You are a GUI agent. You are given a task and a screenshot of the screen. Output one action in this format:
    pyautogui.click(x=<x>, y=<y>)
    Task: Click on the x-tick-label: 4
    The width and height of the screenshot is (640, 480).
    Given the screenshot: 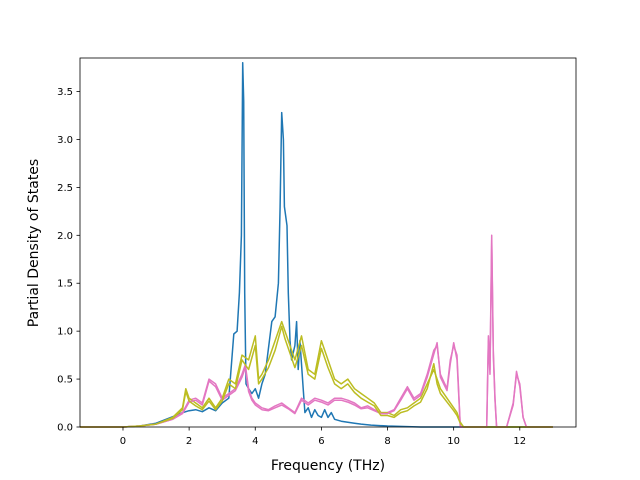 What is the action you would take?
    pyautogui.click(x=255, y=441)
    